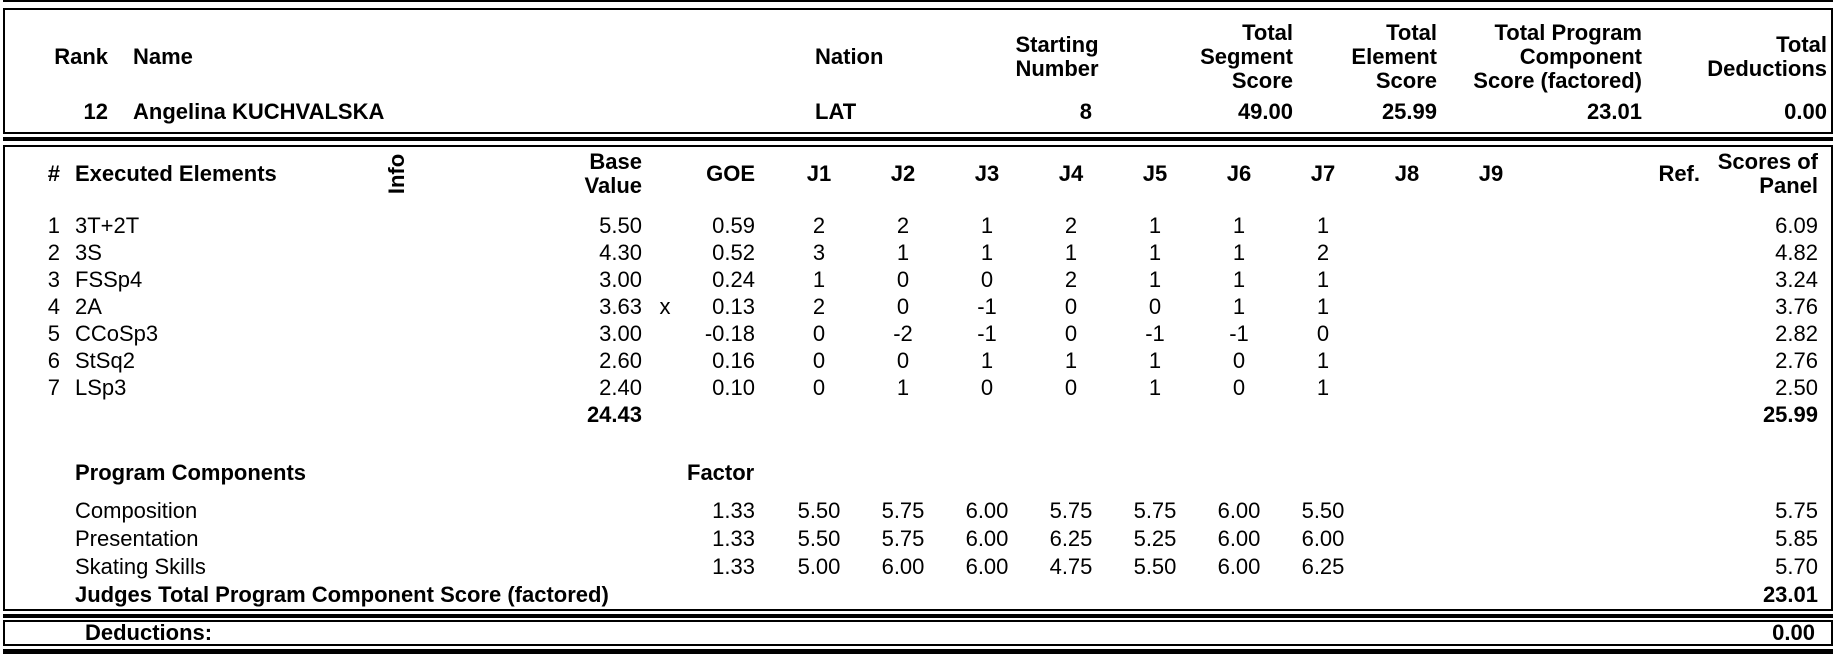  What do you see at coordinates (191, 472) in the screenshot?
I see `program-components-title: Program Components` at bounding box center [191, 472].